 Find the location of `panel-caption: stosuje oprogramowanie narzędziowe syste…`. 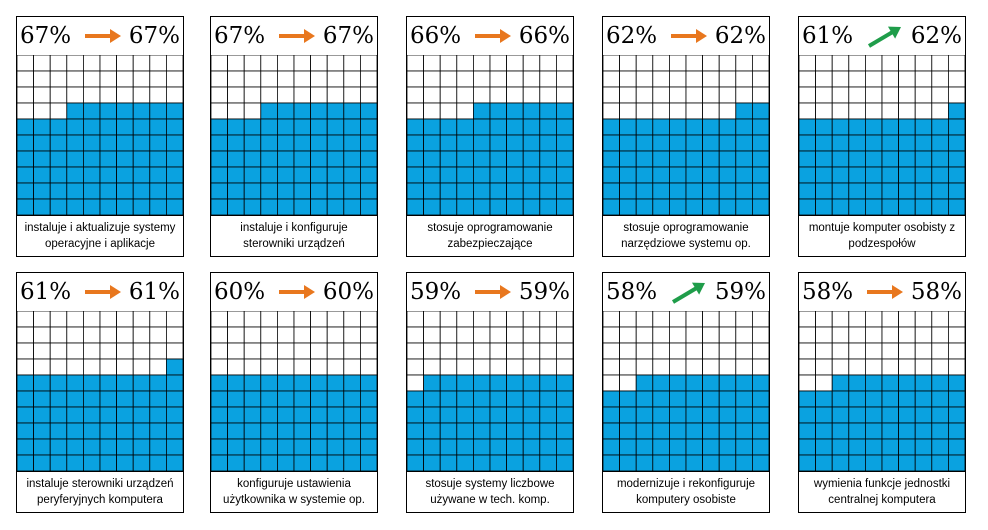

panel-caption: stosuje oprogramowanie narzędziowe syste… is located at coordinates (686, 235).